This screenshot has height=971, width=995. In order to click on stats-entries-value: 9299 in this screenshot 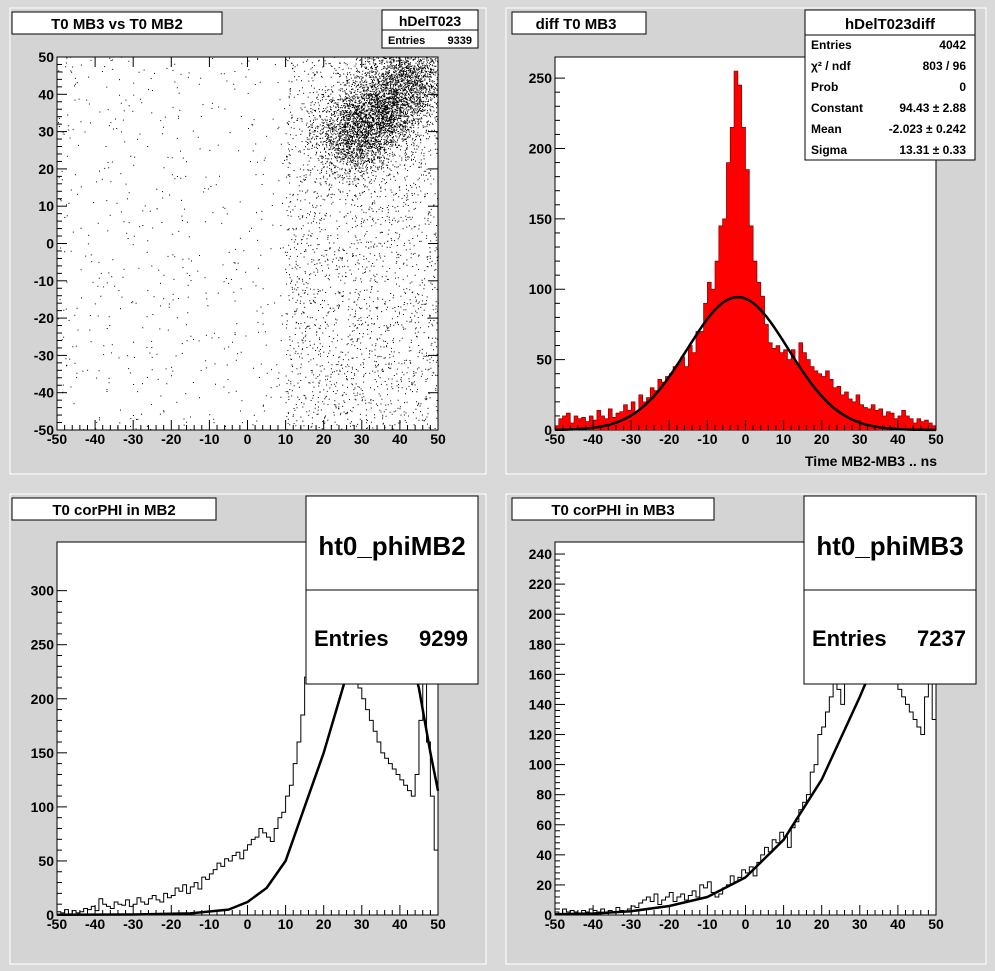, I will do `click(443, 638)`.